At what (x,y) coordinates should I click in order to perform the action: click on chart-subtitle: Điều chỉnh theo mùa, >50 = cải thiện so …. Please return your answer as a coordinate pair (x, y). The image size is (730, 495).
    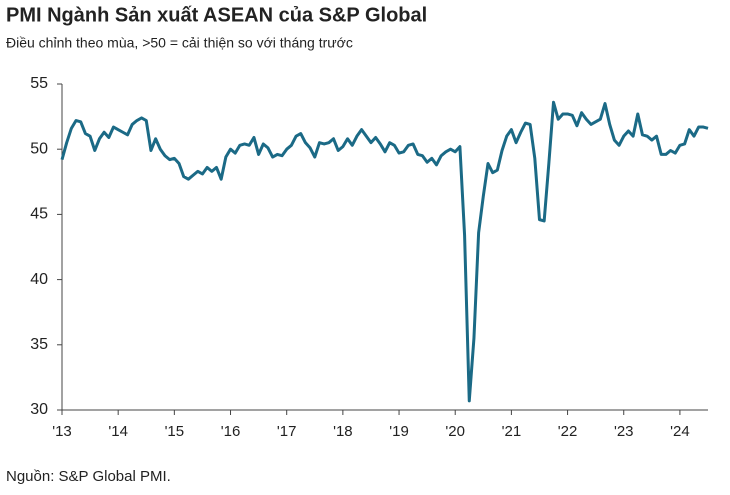
    Looking at the image, I should click on (179, 43).